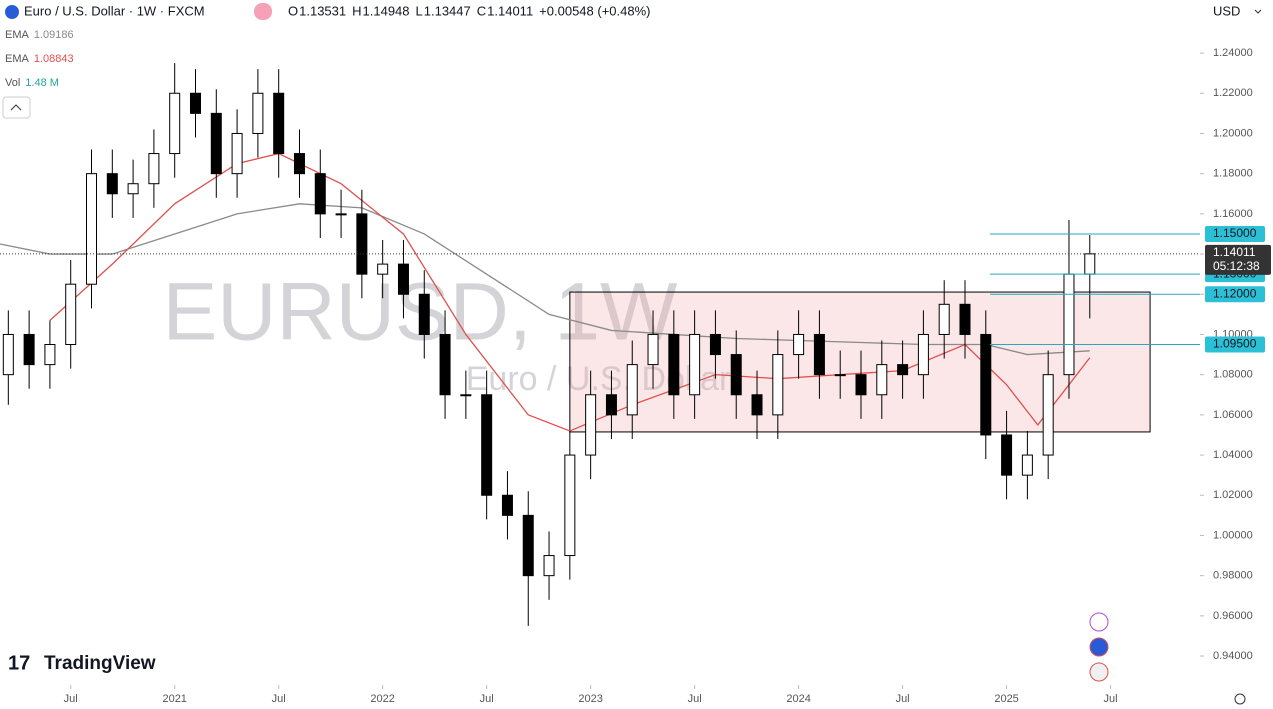 Image resolution: width=1273 pixels, height=709 pixels. Describe the element at coordinates (1099, 647) in the screenshot. I see `icon-eu` at that location.